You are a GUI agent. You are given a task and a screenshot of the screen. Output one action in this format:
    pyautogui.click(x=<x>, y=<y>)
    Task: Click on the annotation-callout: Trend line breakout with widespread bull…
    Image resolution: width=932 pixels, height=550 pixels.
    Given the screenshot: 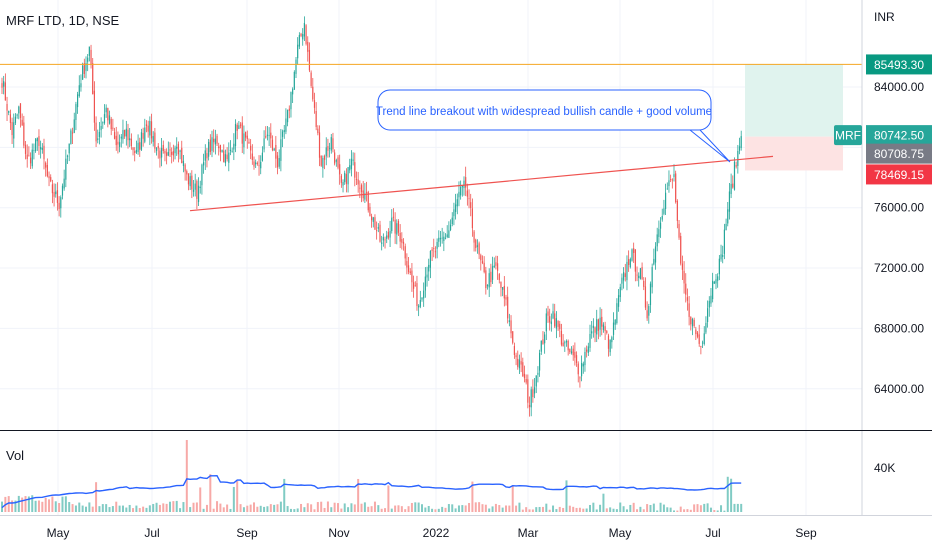 What is the action you would take?
    pyautogui.click(x=553, y=126)
    